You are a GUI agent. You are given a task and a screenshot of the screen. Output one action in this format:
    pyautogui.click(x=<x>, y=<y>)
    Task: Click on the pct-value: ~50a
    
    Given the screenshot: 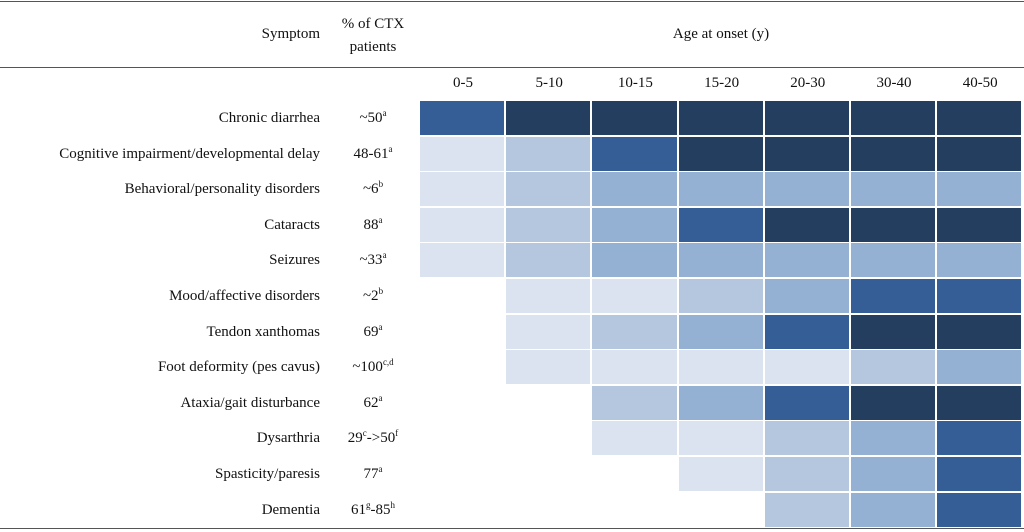 What is the action you would take?
    pyautogui.click(x=373, y=117)
    